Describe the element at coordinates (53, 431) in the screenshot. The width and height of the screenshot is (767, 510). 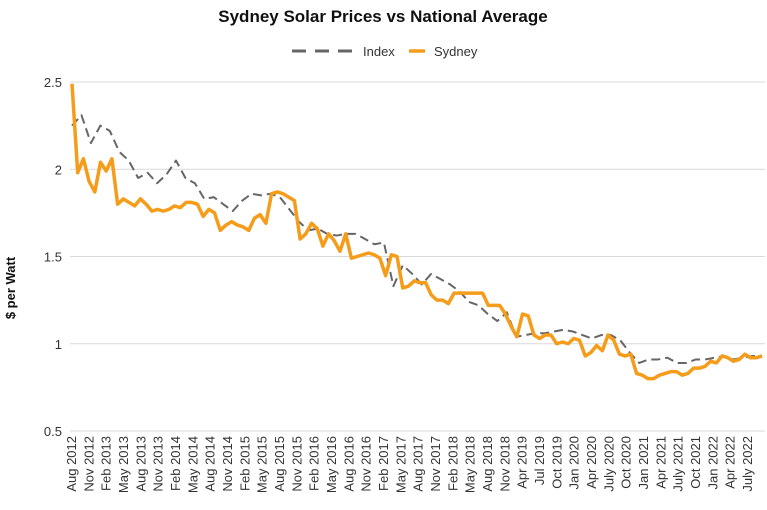
I see `y-tick-label: 0.5` at that location.